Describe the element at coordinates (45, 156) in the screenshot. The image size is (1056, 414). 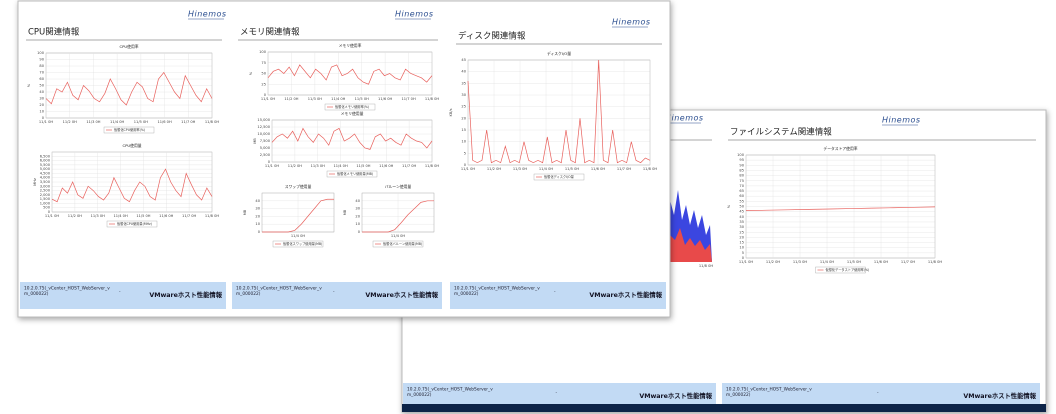
I see `y-tick-label: 6,500` at that location.